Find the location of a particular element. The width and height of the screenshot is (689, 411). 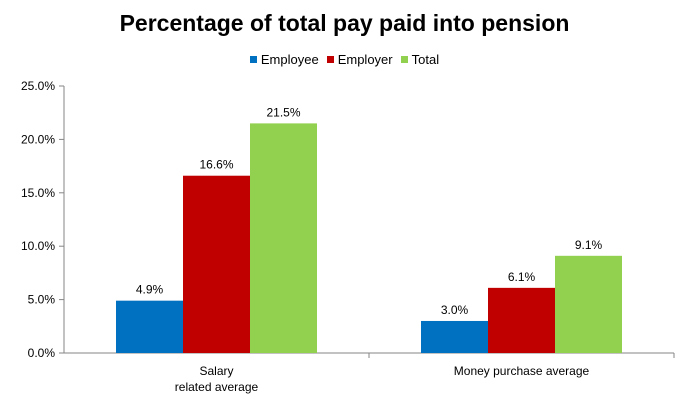

data-label: 3.0% is located at coordinates (455, 310).